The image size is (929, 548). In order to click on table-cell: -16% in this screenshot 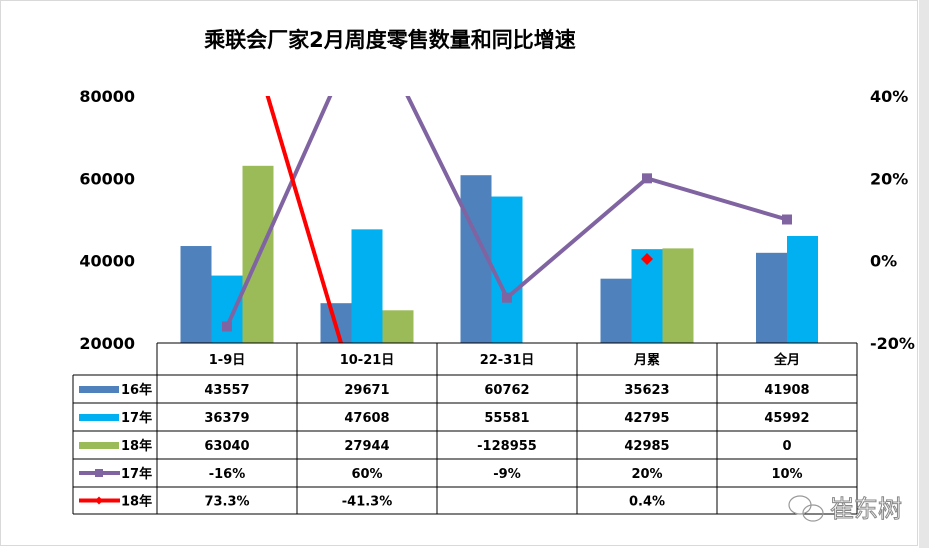, I will do `click(227, 474)`.